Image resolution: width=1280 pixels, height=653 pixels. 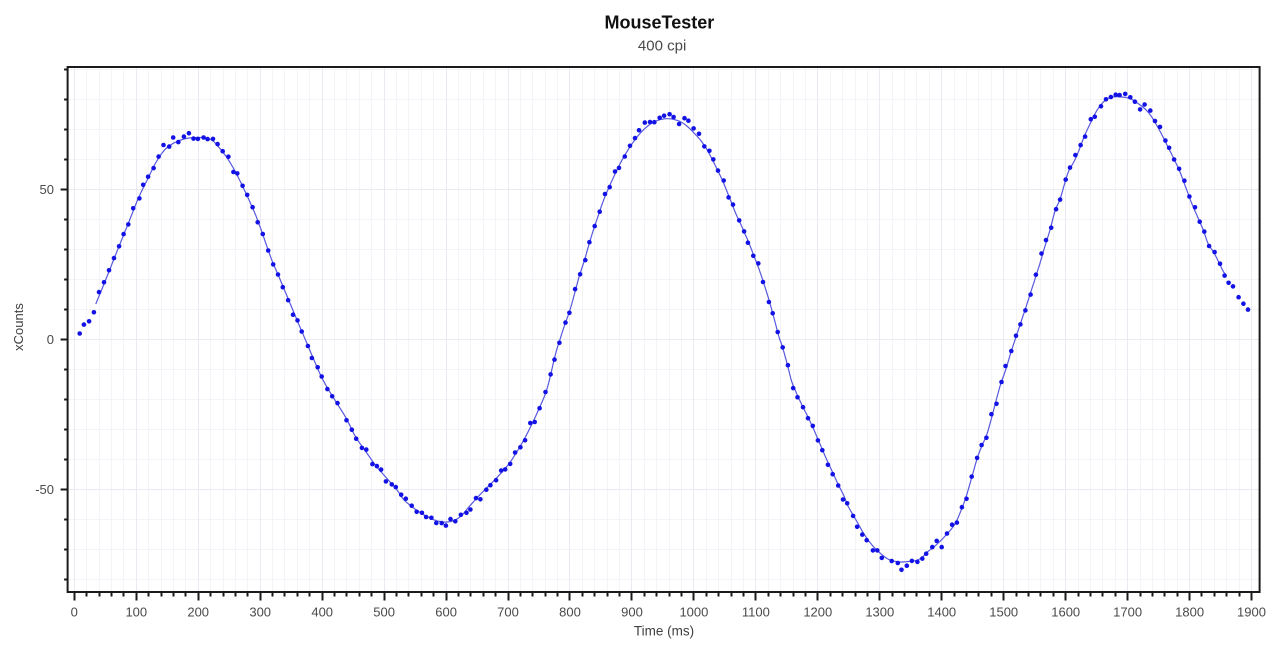 What do you see at coordinates (660, 22) in the screenshot?
I see `svg-text: MouseTester` at bounding box center [660, 22].